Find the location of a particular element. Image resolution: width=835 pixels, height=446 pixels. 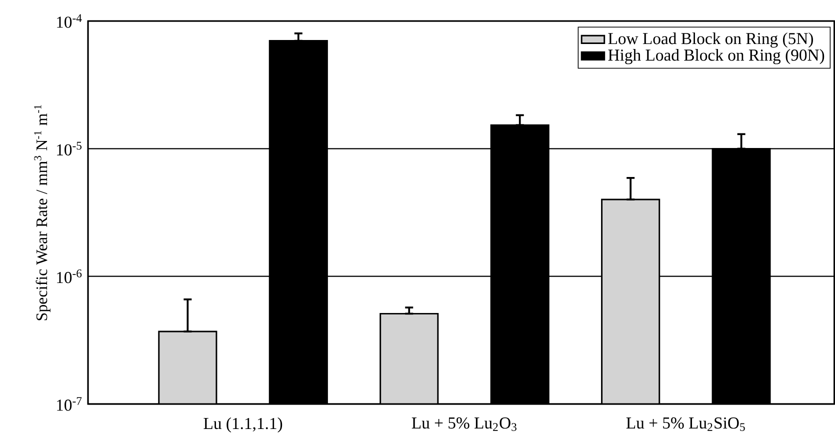

y-tick-label: 10$^{-4}$ is located at coordinates (69, 21).